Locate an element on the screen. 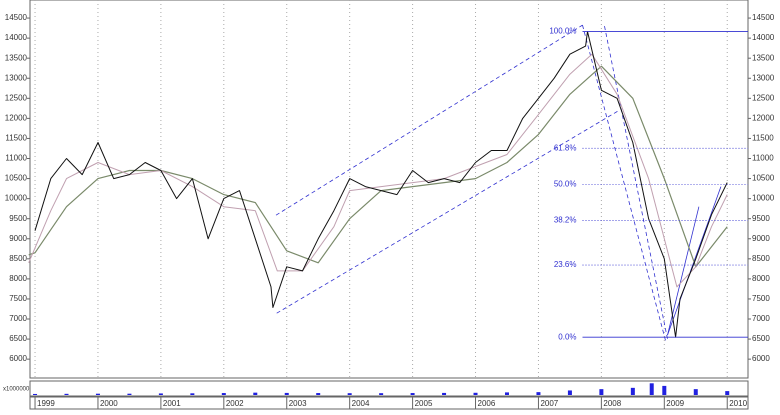 The image size is (780, 415). y-tick-label: 13000 is located at coordinates (16, 77).